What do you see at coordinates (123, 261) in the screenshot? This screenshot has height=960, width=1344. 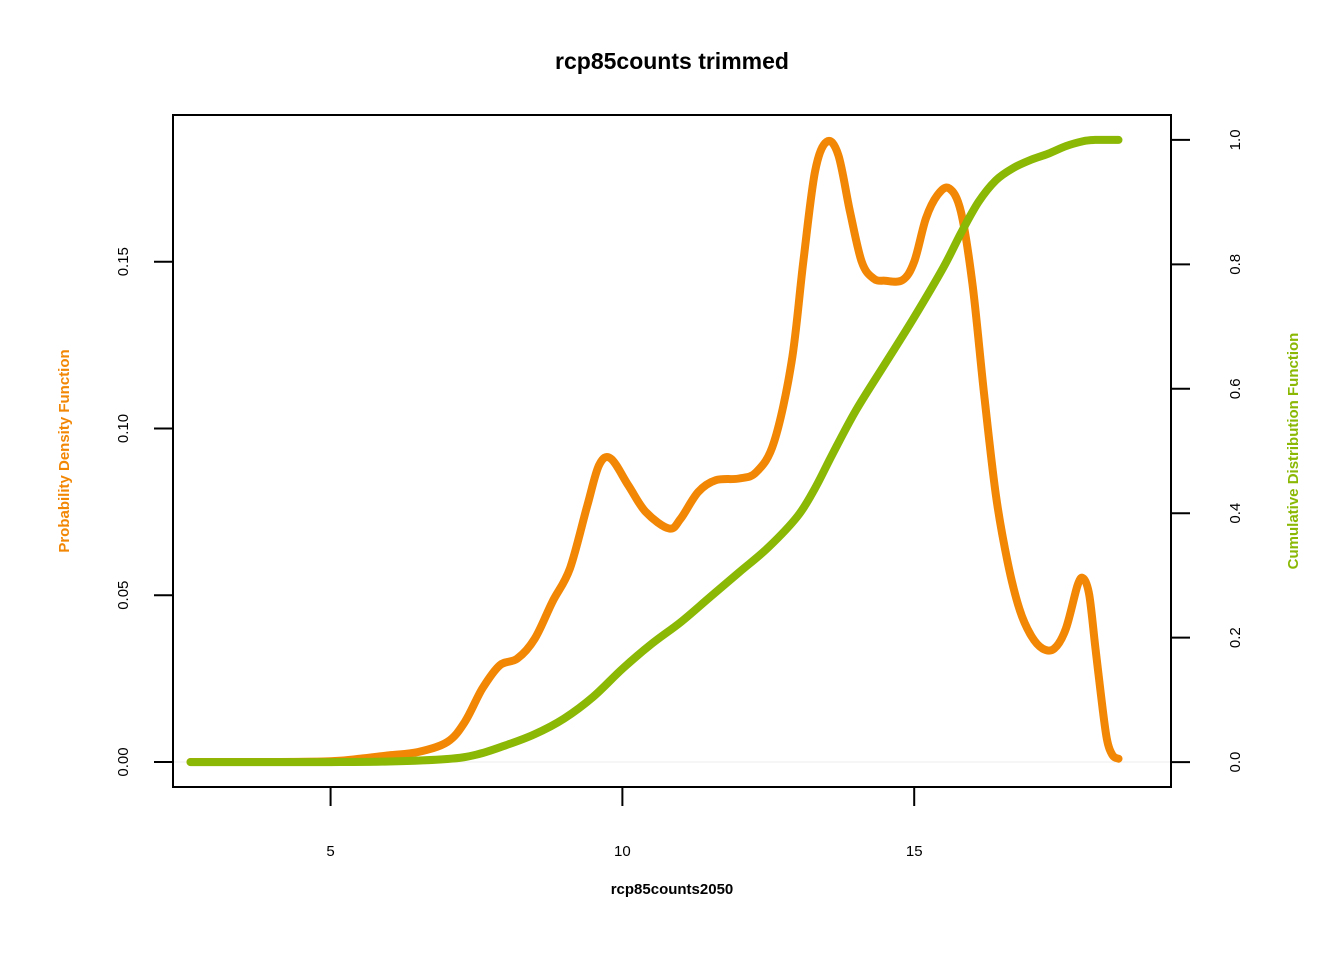 I see `y-left-tick-label: 0.15` at bounding box center [123, 261].